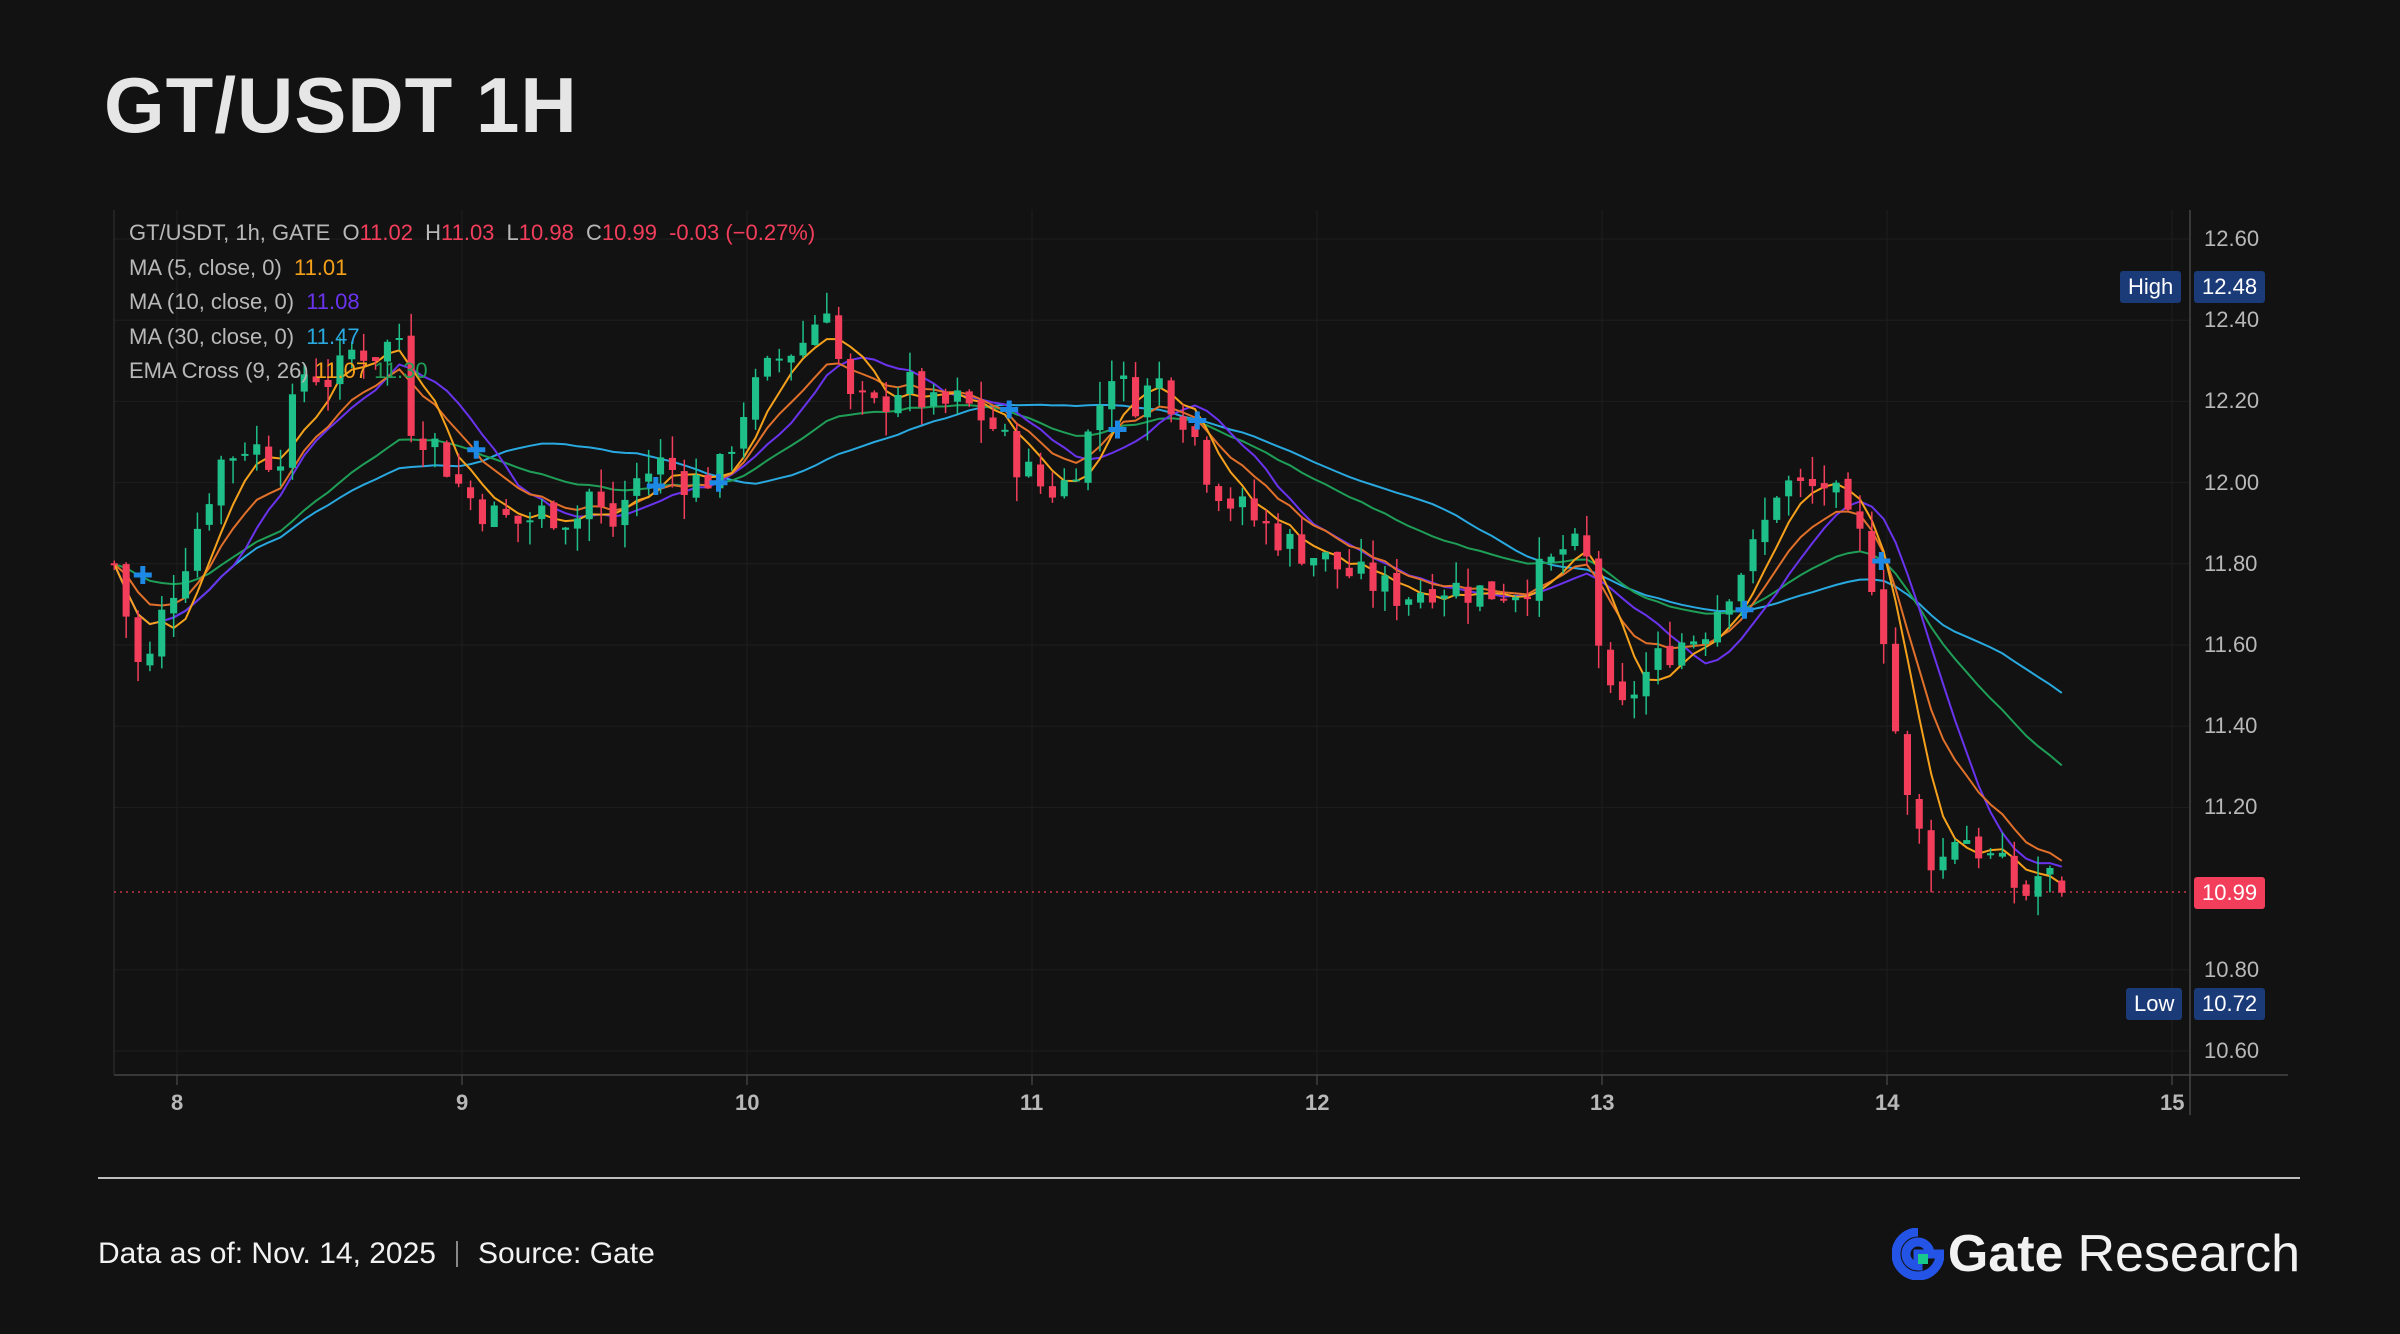 Image resolution: width=2400 pixels, height=1334 pixels. Describe the element at coordinates (244, 301) in the screenshot. I see `legend-ma10: MA (10, close, 0) 11.08` at that location.